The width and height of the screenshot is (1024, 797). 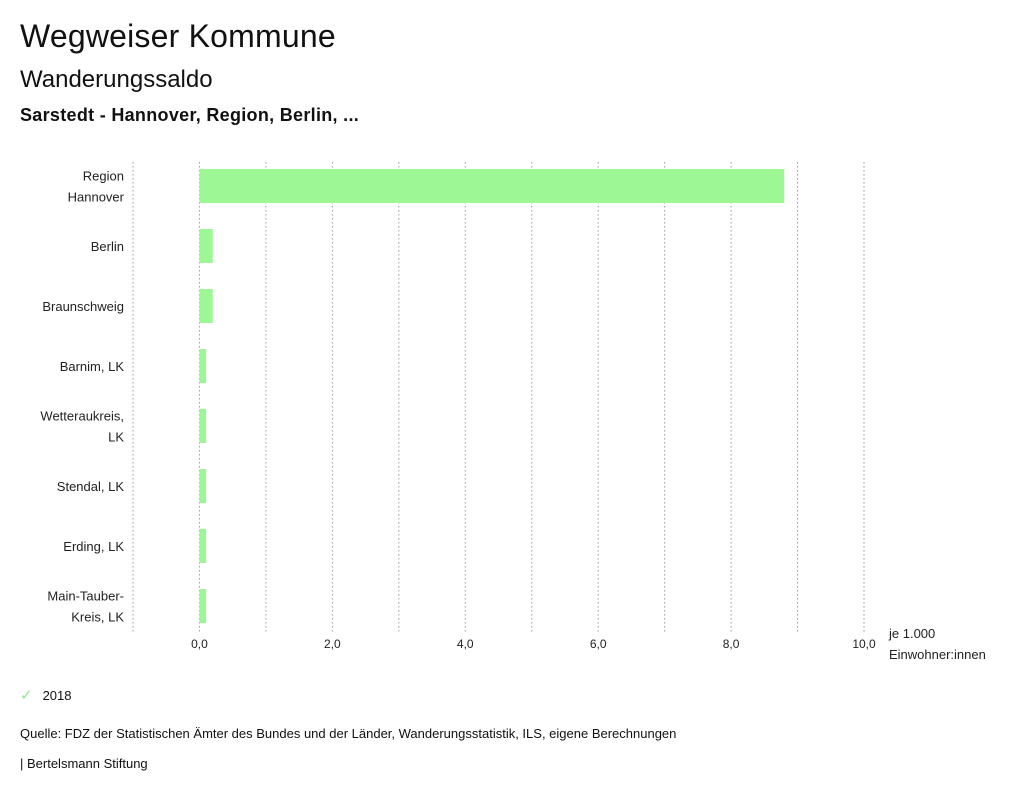 I want to click on legend: ✓ 2018, so click(x=46, y=695).